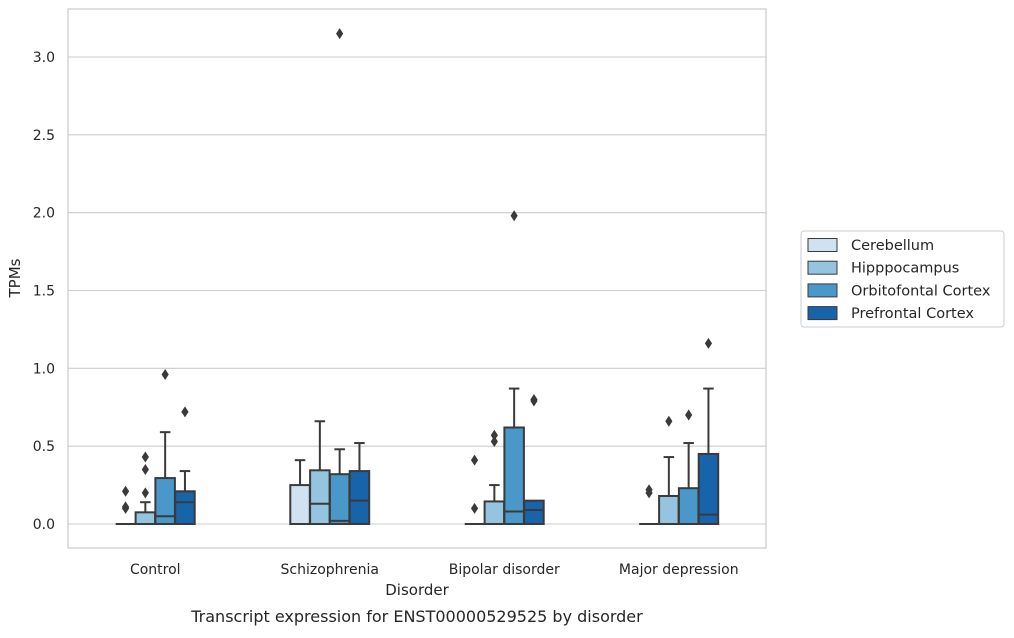 The height and width of the screenshot is (638, 1014). I want to click on y-tick-label: 0.0, so click(44, 525).